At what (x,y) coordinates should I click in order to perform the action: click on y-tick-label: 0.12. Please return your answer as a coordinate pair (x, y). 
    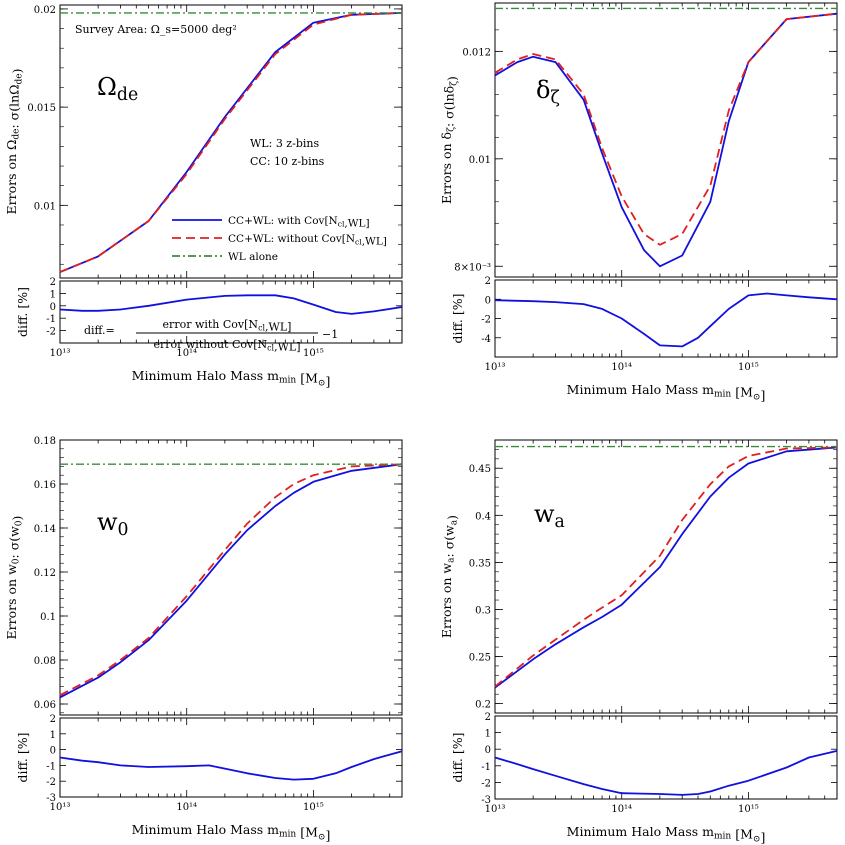
    Looking at the image, I should click on (45, 573).